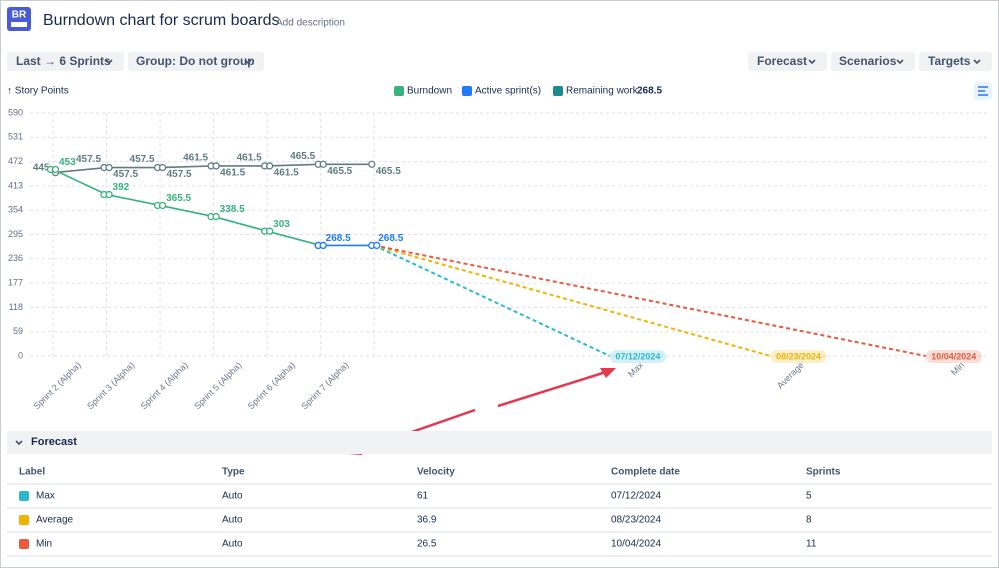  What do you see at coordinates (423, 496) in the screenshot?
I see `table-cell: 61` at bounding box center [423, 496].